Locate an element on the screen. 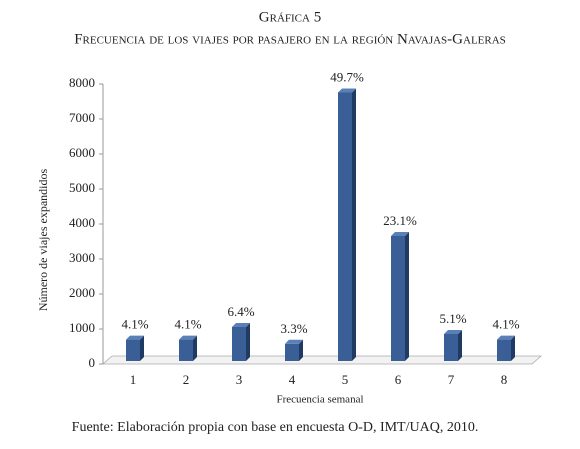  x-axis-label: Frecuencia semanal is located at coordinates (319, 400).